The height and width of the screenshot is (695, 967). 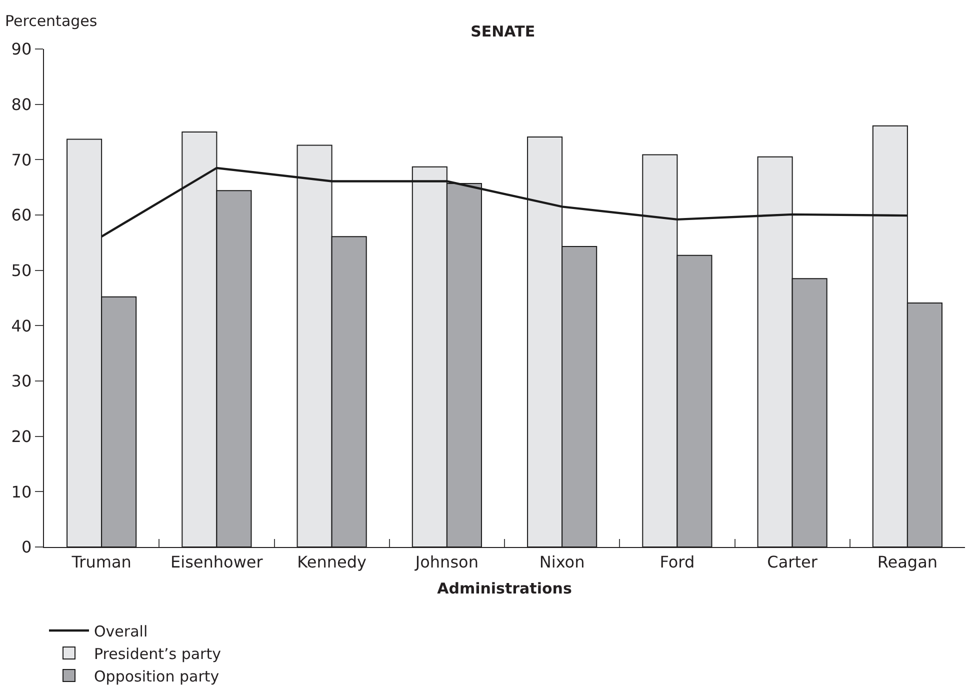 I want to click on x-tick-label: Truman, so click(x=101, y=562).